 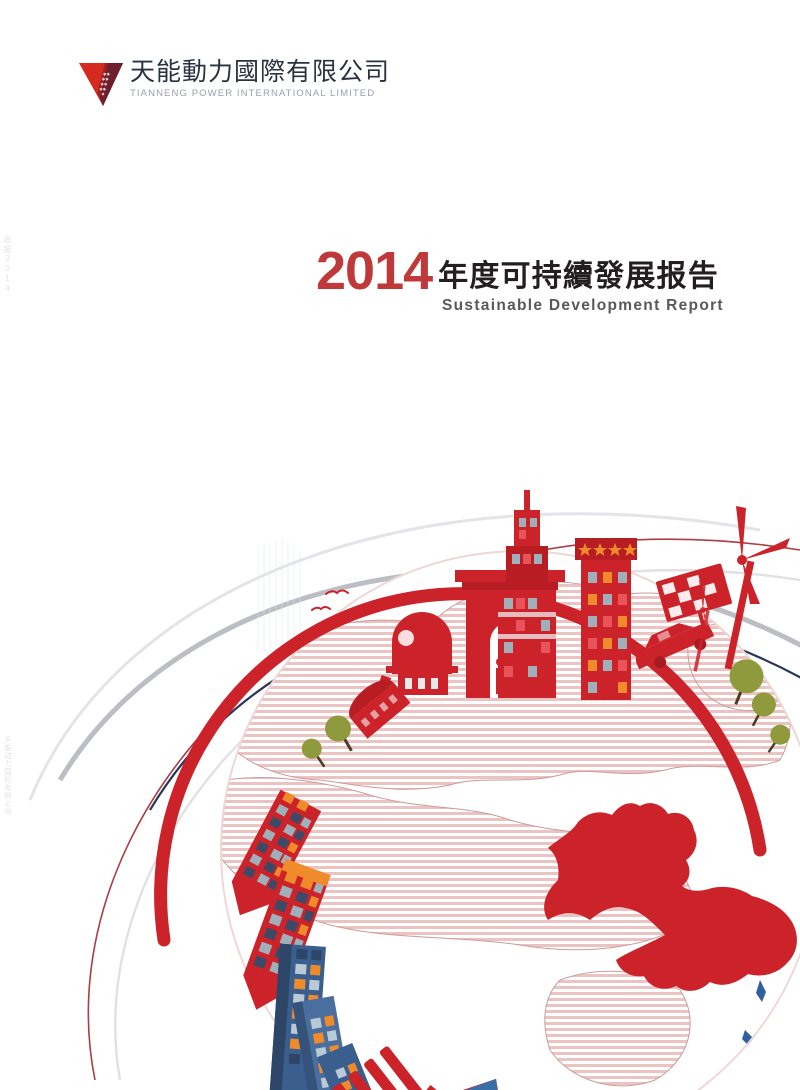 I want to click on edge-mark-upper: 年报2014, so click(x=7, y=265).